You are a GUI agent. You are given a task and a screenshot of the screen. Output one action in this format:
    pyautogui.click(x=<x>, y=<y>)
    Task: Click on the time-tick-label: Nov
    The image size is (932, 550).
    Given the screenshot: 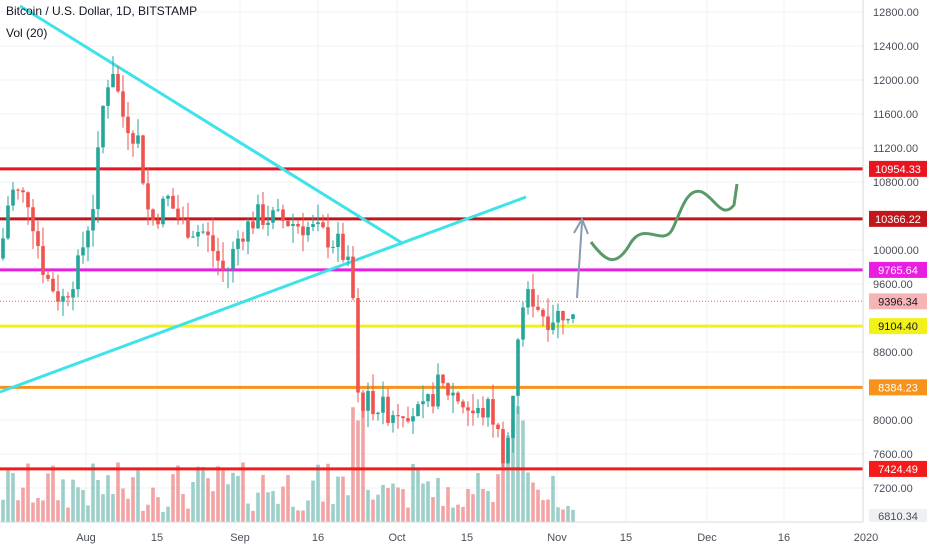 What is the action you would take?
    pyautogui.click(x=557, y=538)
    